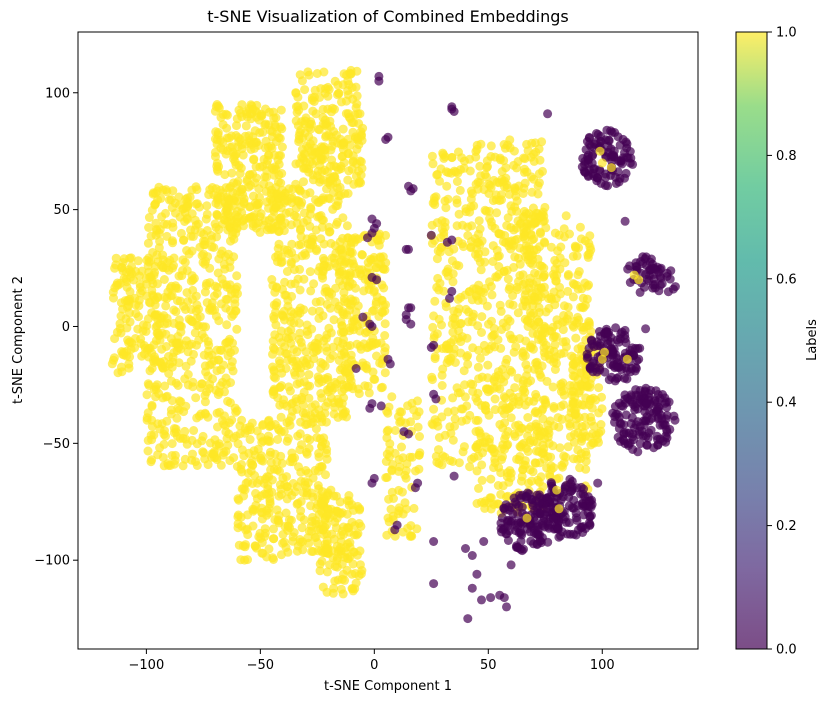 The width and height of the screenshot is (828, 701). I want to click on colorbar, so click(751, 340).